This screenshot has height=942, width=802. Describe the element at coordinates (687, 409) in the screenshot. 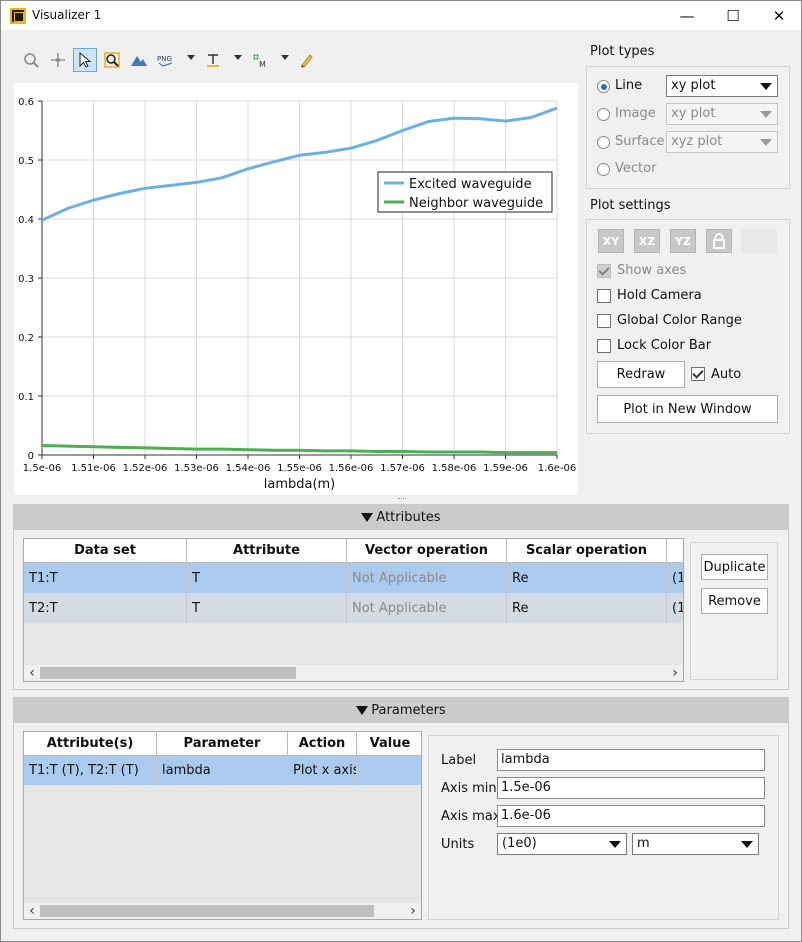

I see `plot-in-new-window-button: Plot in New Window` at that location.